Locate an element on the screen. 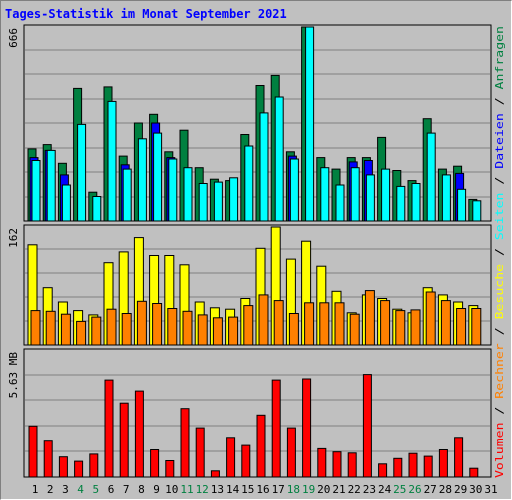  legend-dateien: Dateien is located at coordinates (499, 141).